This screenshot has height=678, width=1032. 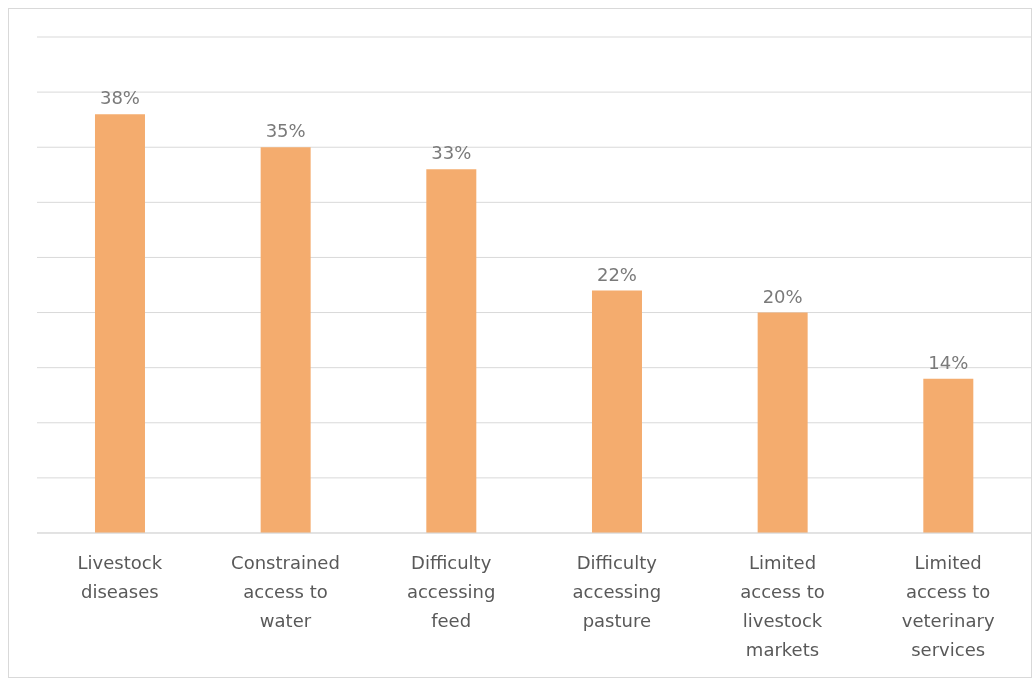 I want to click on data-label: 33%, so click(x=451, y=153).